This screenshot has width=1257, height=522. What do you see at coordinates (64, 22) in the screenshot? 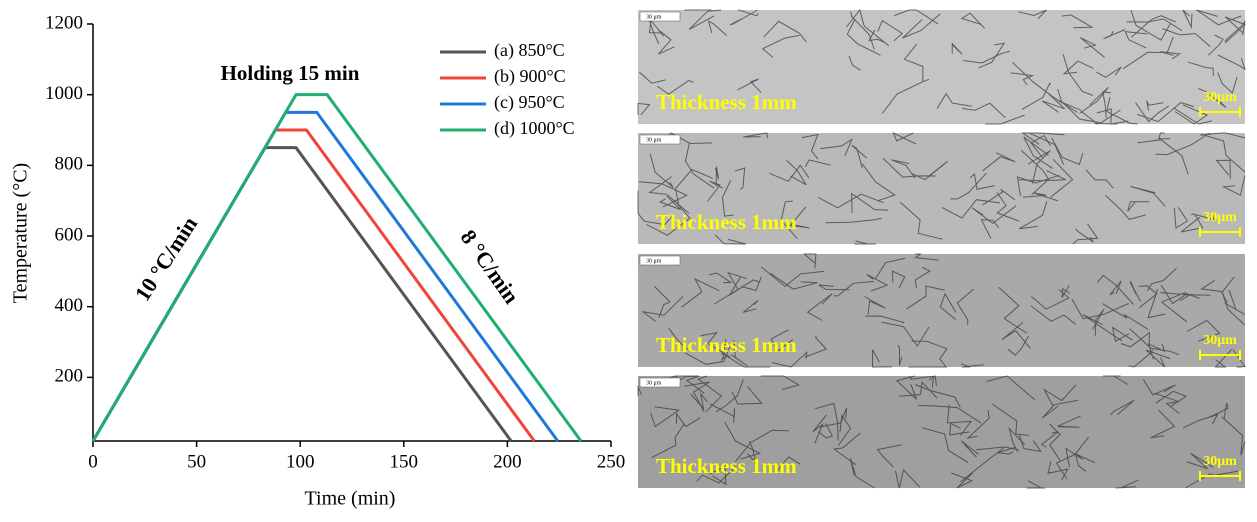
I see `y-tick-label: 1200` at bounding box center [64, 22].